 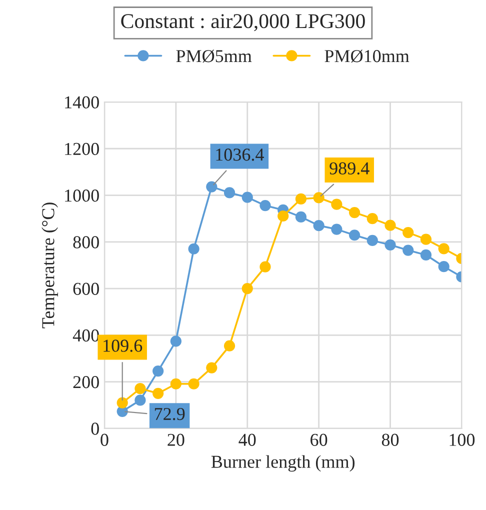 What do you see at coordinates (390, 440) in the screenshot?
I see `x-tick-label: 80` at bounding box center [390, 440].